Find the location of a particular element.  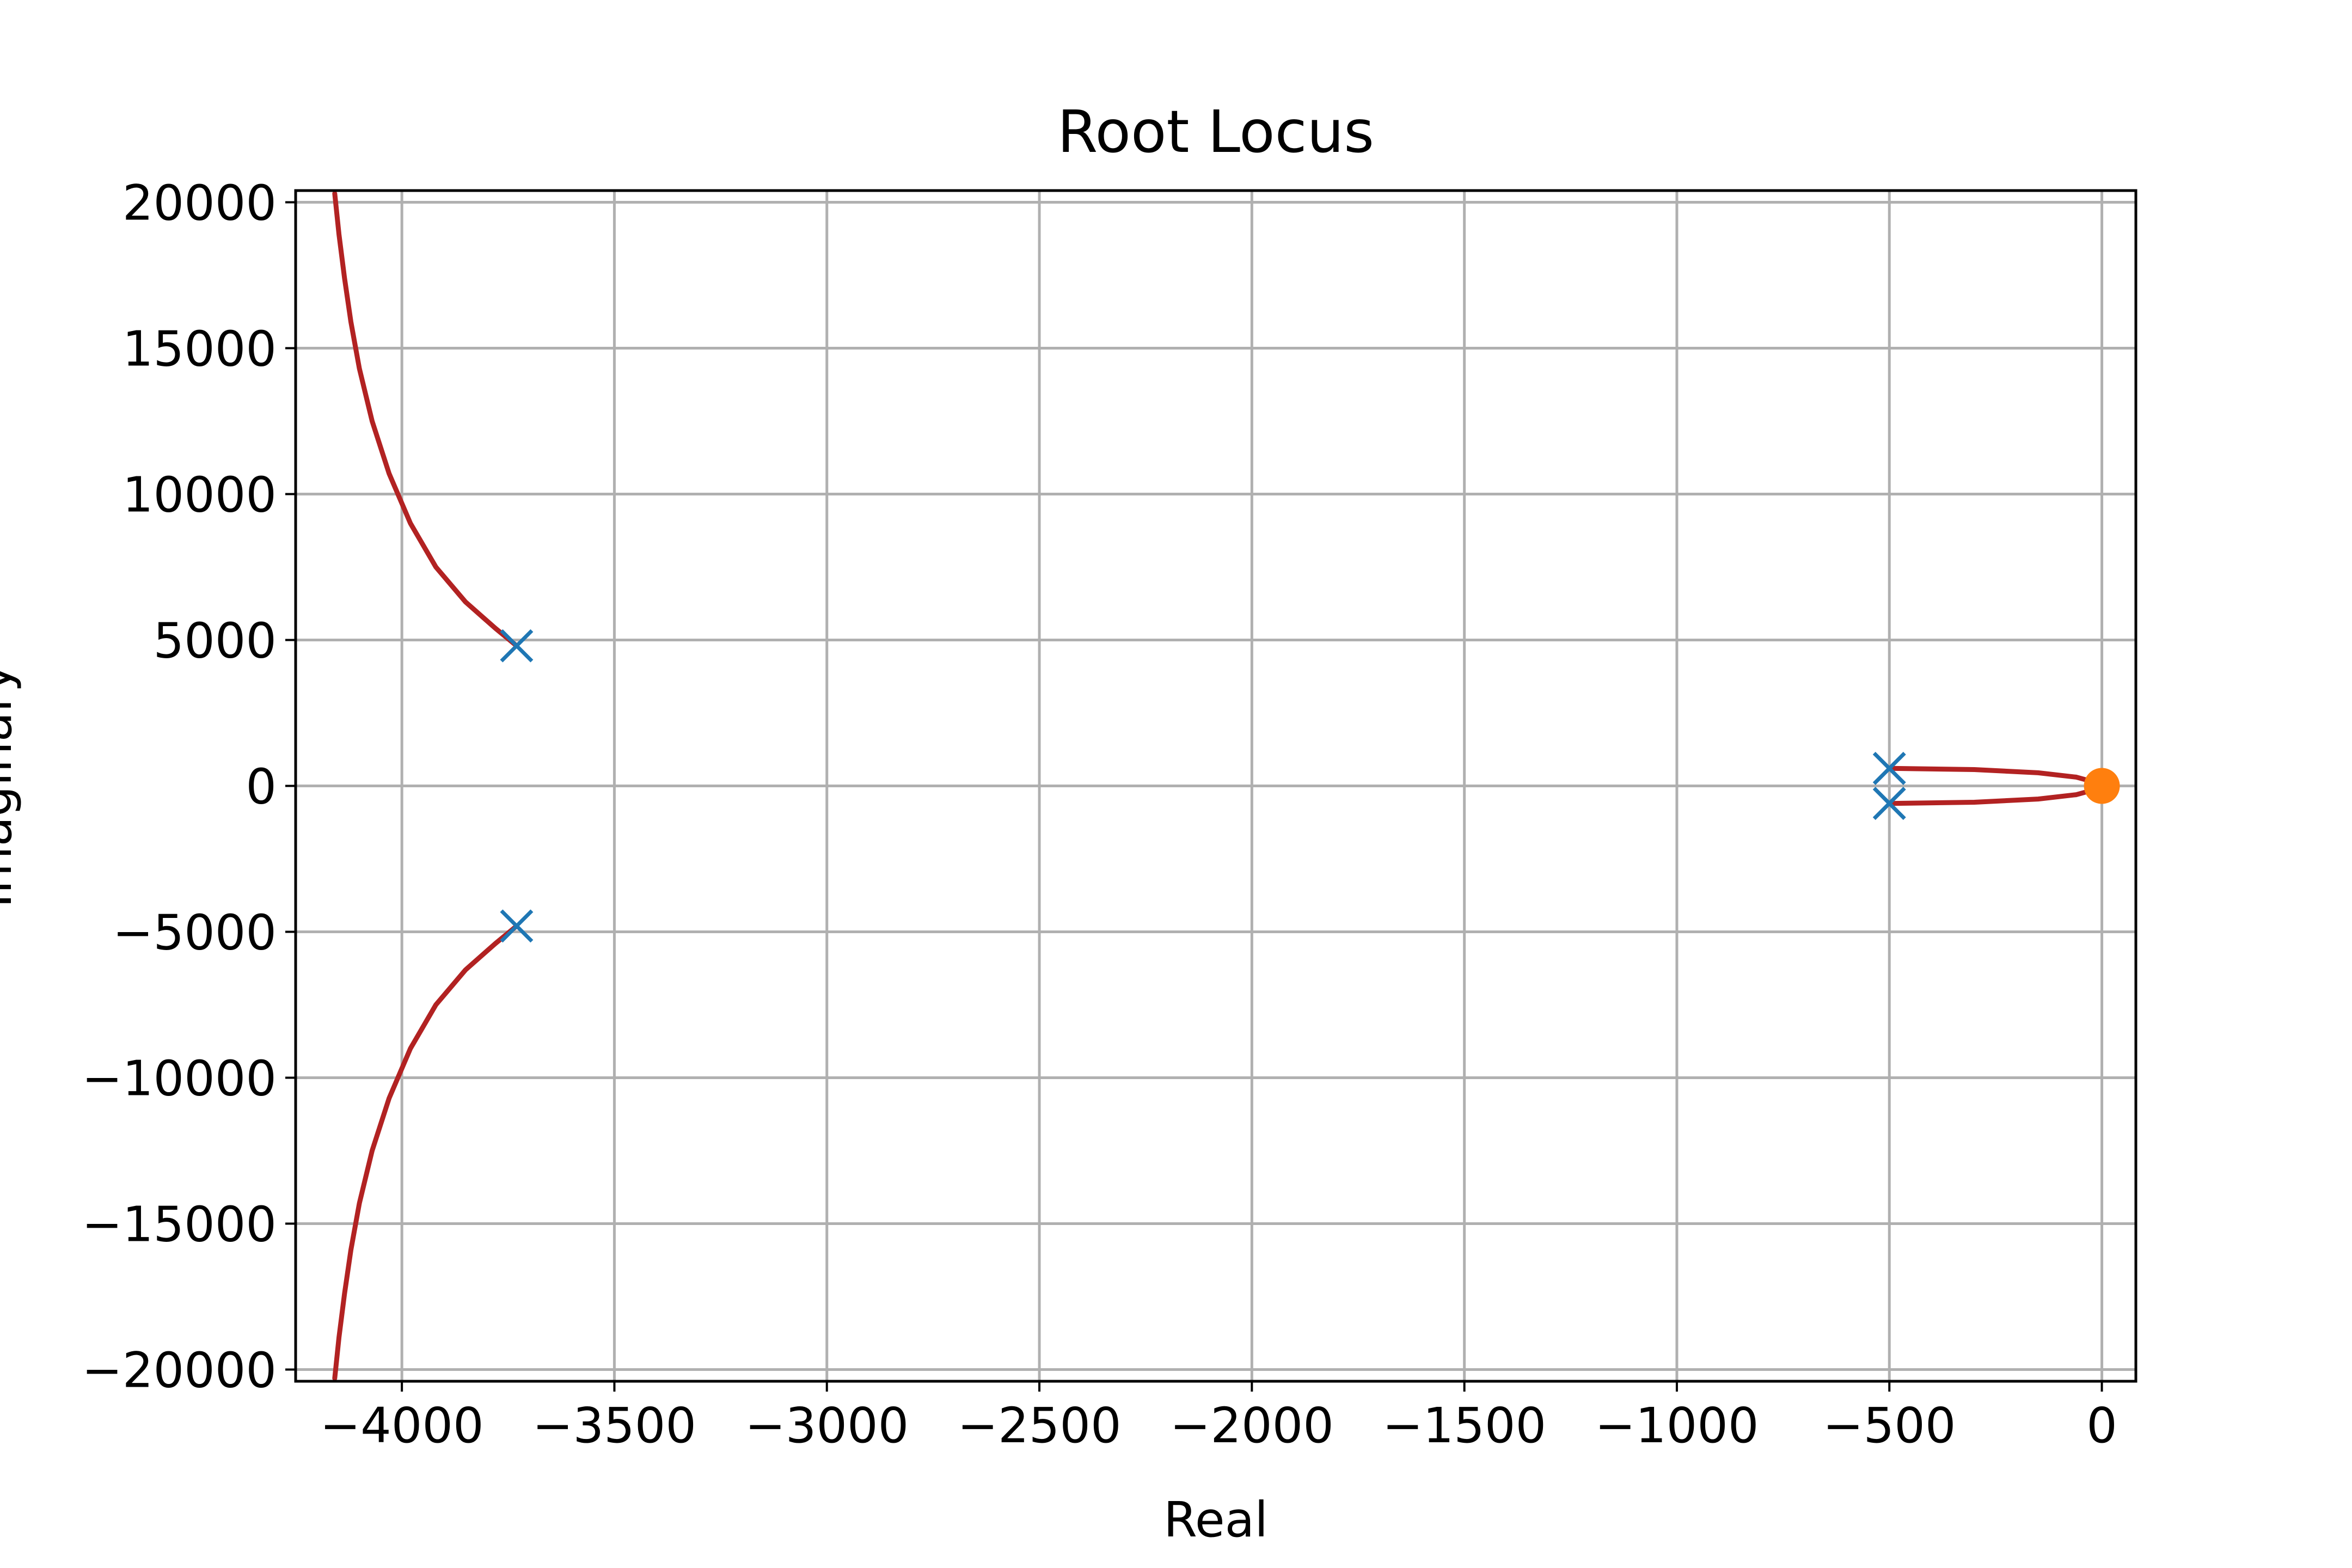

x-tick-label: −4000 is located at coordinates (402, 1425).